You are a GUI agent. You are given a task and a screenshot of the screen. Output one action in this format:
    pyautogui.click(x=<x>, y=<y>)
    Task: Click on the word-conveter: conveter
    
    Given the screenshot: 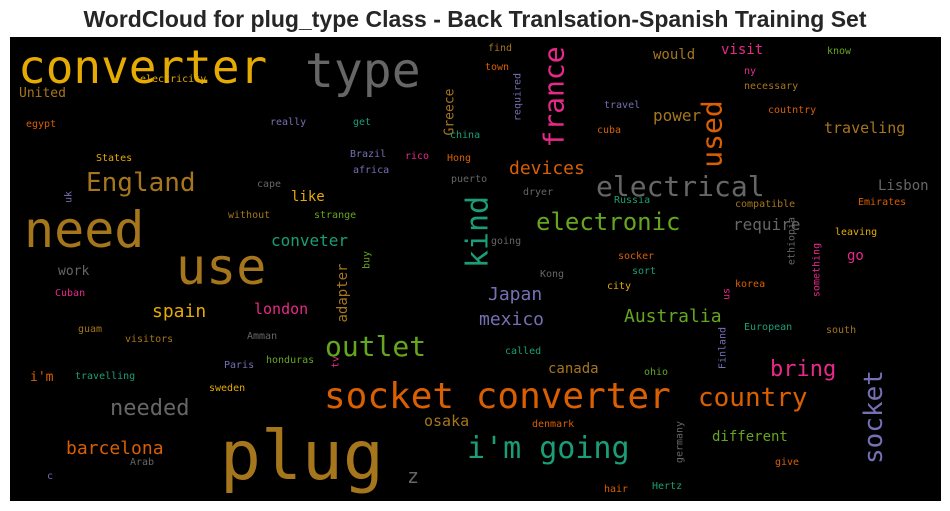 What is the action you would take?
    pyautogui.click(x=309, y=240)
    